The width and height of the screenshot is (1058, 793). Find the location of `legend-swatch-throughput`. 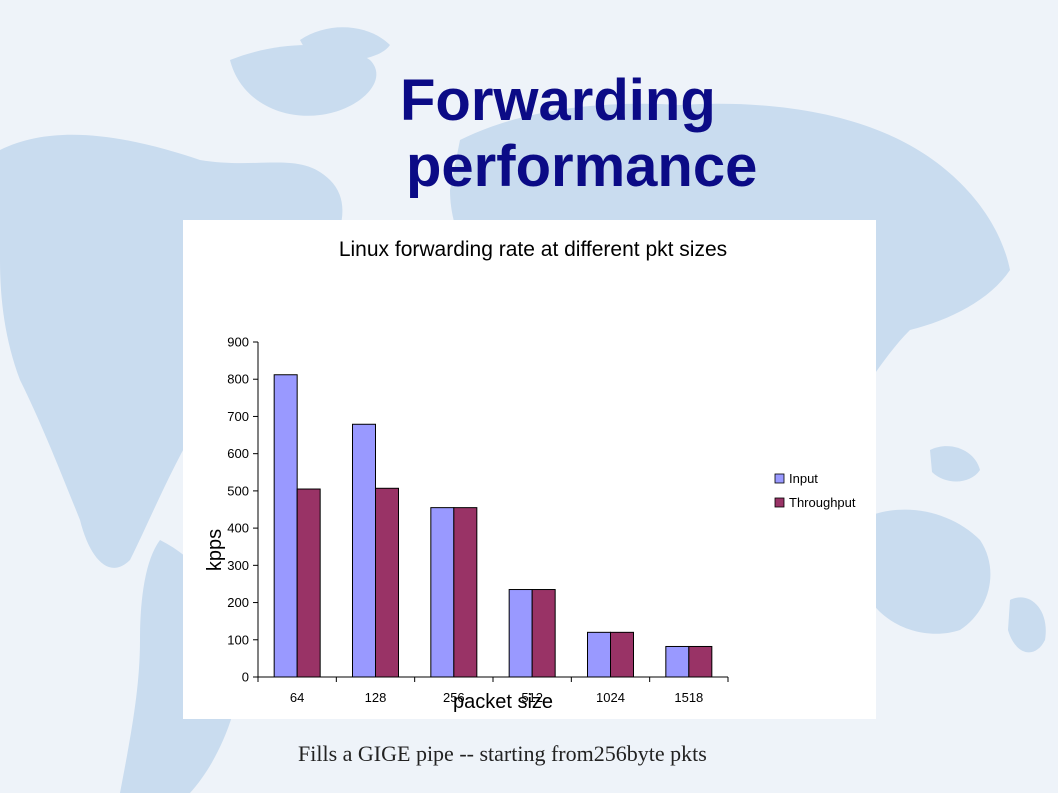

legend-swatch-throughput is located at coordinates (779, 502).